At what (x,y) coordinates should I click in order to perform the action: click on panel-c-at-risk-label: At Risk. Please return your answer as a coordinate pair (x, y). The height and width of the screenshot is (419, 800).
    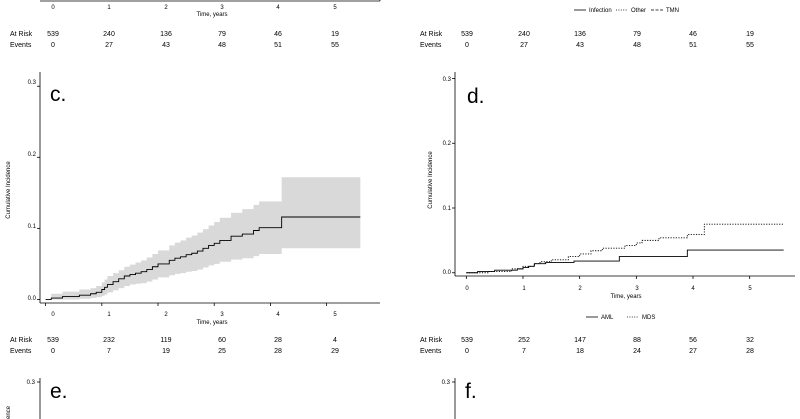
    Looking at the image, I should click on (21, 340).